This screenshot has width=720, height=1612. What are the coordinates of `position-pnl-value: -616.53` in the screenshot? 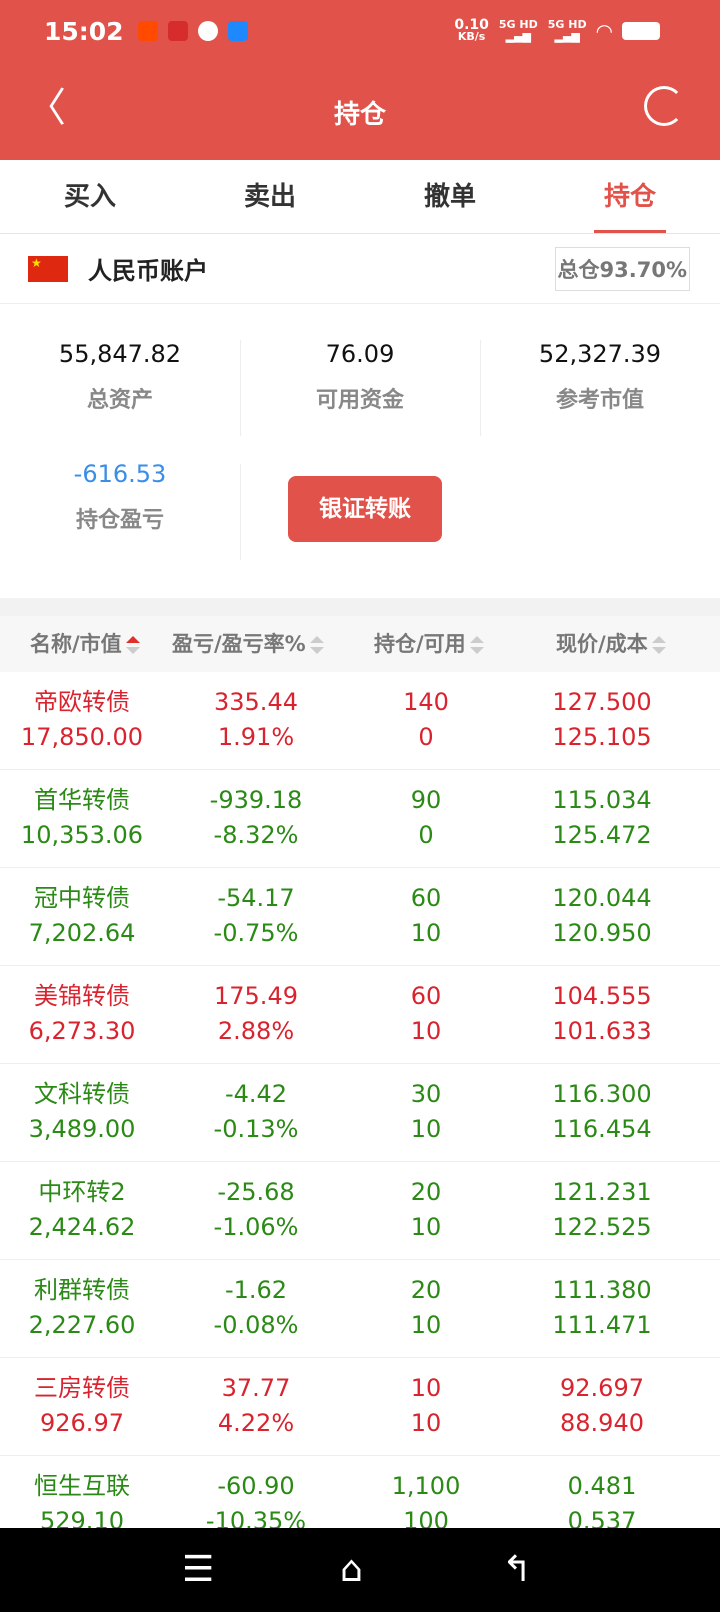 It's located at (120, 474).